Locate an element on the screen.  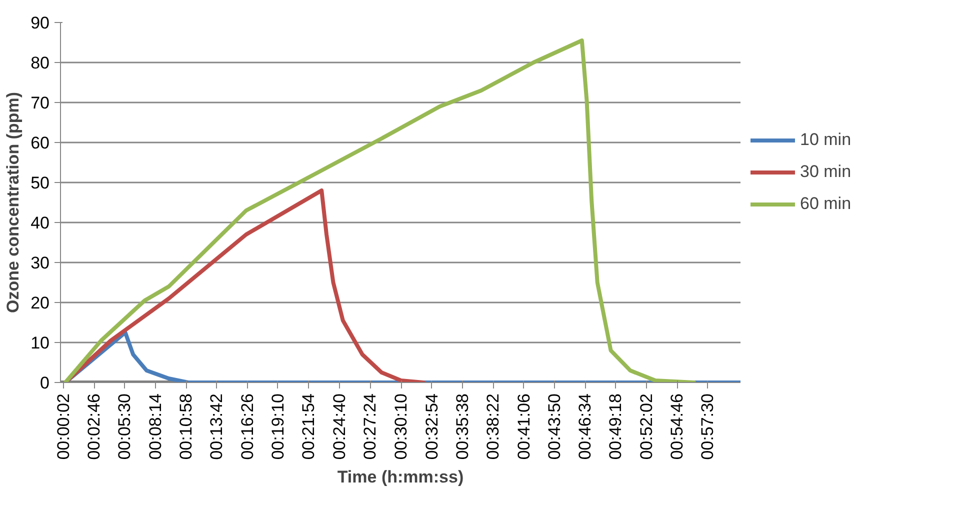
x-tick-label: 00:57:30 is located at coordinates (708, 426).